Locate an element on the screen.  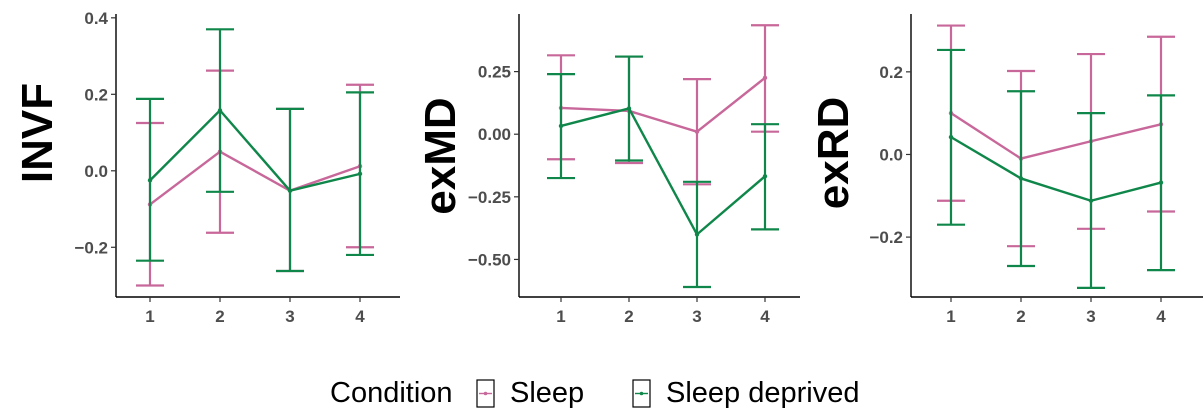
y-tick-label: −0.25 is located at coordinates (489, 197).